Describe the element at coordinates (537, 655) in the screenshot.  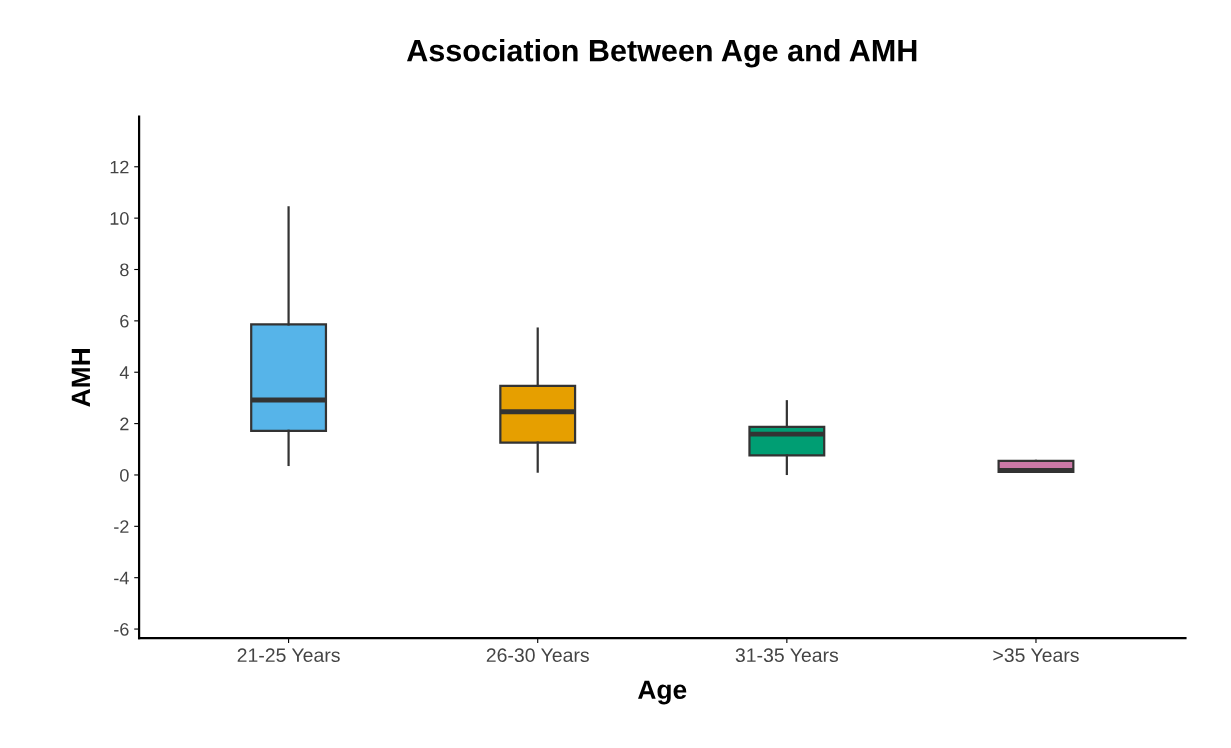
I see `x-tick-label: 26-30 Years` at that location.